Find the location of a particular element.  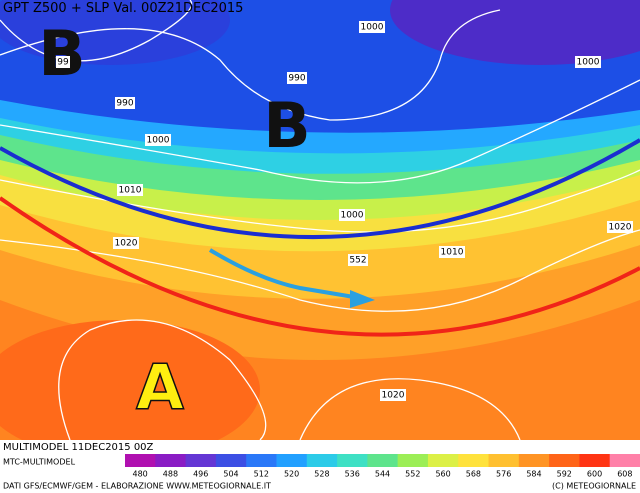

colorbar-tick-label: 568 is located at coordinates (473, 474).